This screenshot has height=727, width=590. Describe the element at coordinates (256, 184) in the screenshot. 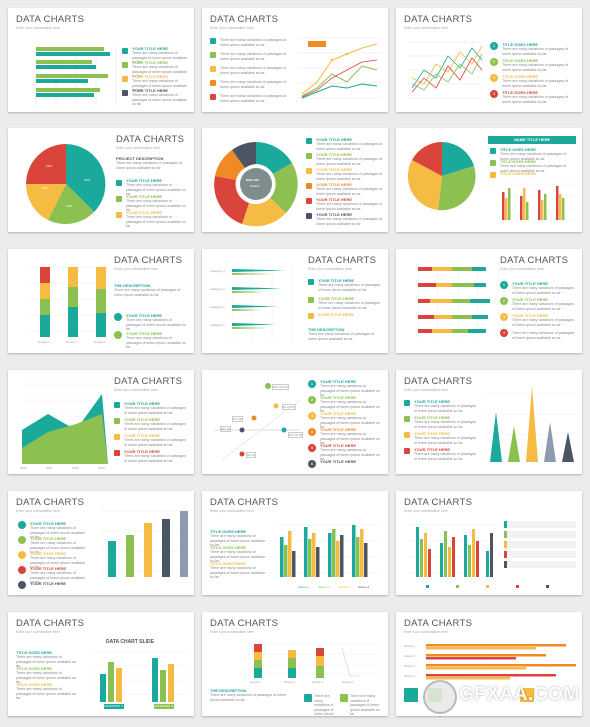

I see `donut-chart` at that location.